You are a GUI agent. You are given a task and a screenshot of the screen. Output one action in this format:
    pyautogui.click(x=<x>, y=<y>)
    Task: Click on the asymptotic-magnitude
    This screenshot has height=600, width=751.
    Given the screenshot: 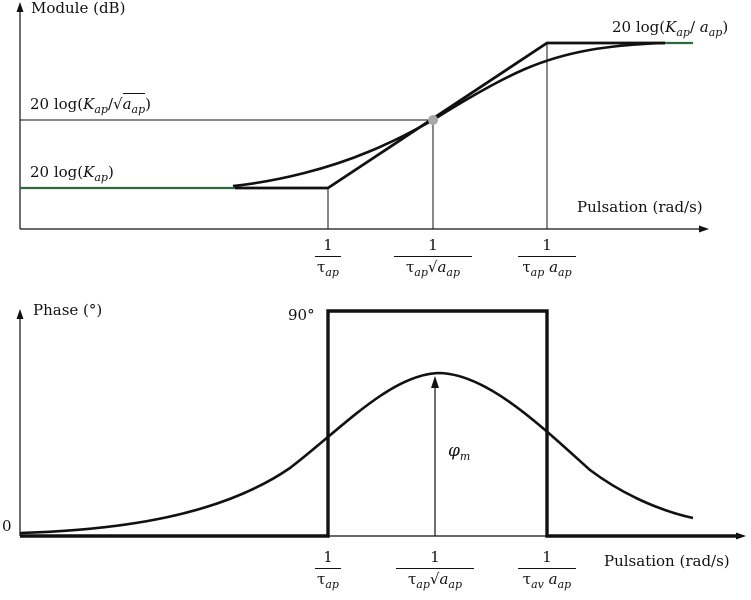 What is the action you would take?
    pyautogui.click(x=450, y=115)
    